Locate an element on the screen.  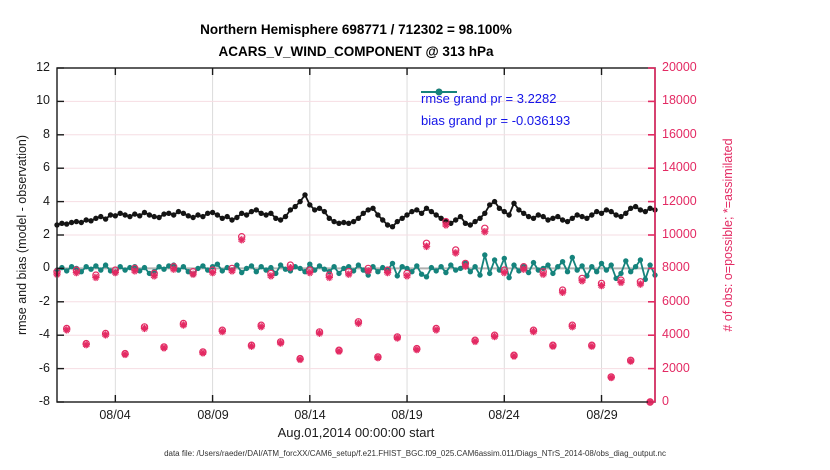
y-left-tick-label: 10 is located at coordinates (43, 100).